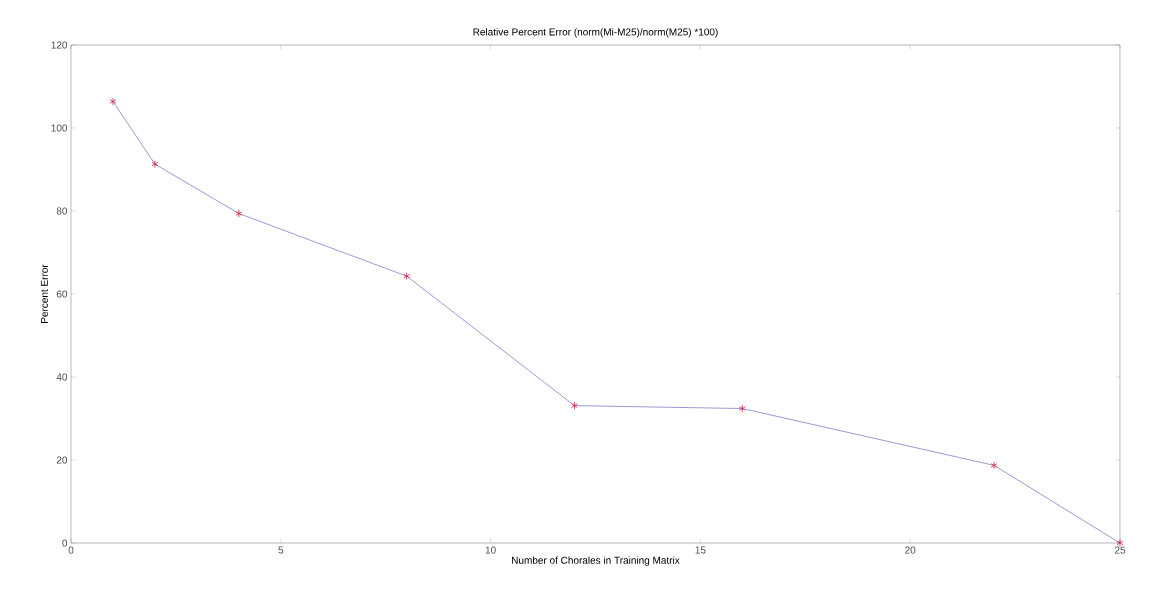  Describe the element at coordinates (910, 550) in the screenshot. I see `x-tick-label: 20` at that location.